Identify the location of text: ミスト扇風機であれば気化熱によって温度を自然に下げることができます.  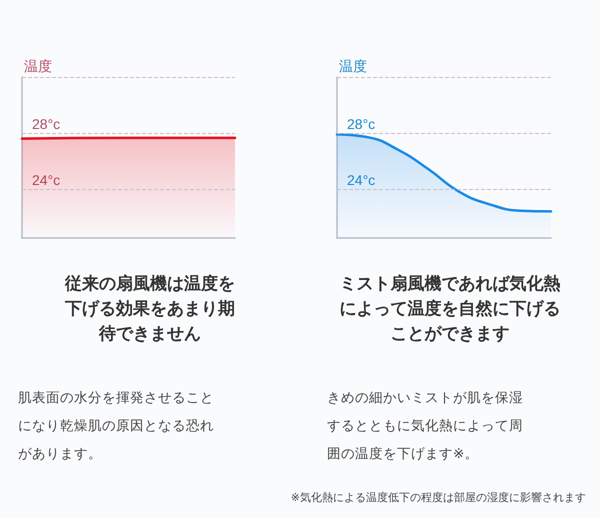
(450, 309).